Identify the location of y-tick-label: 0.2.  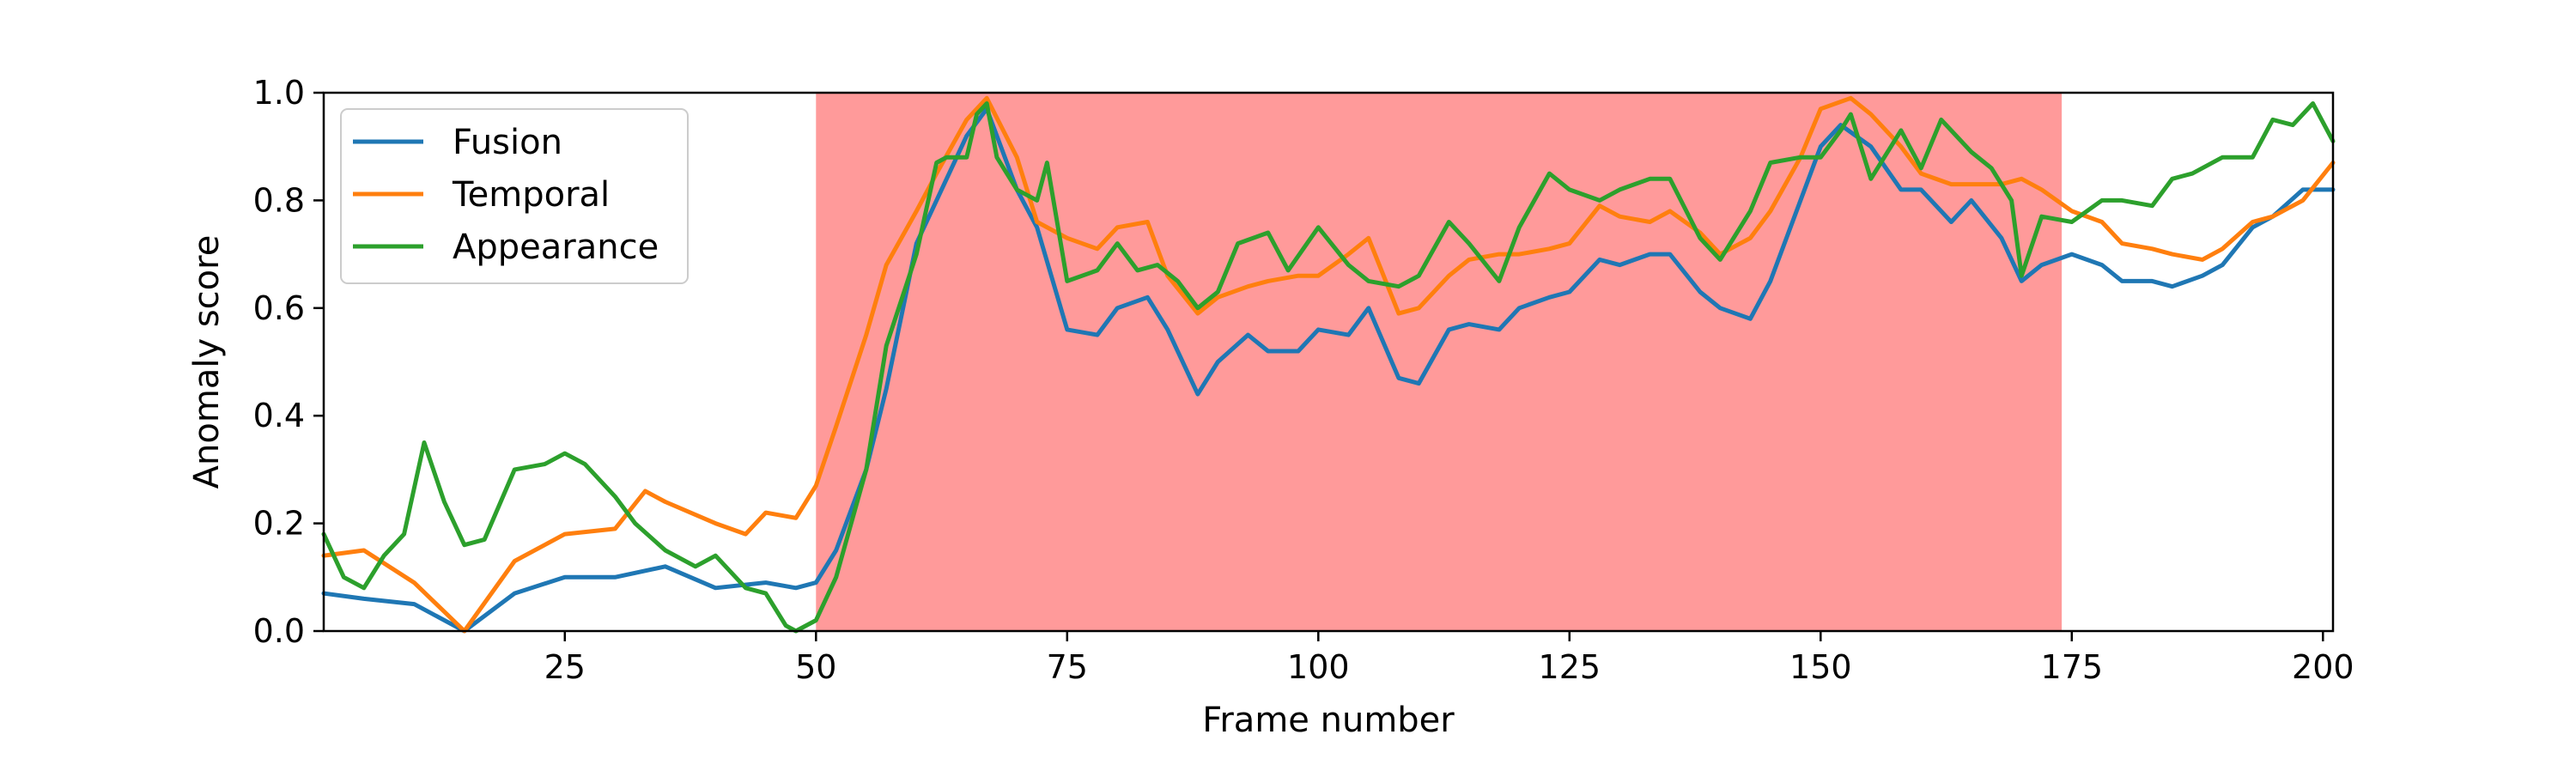
(279, 524).